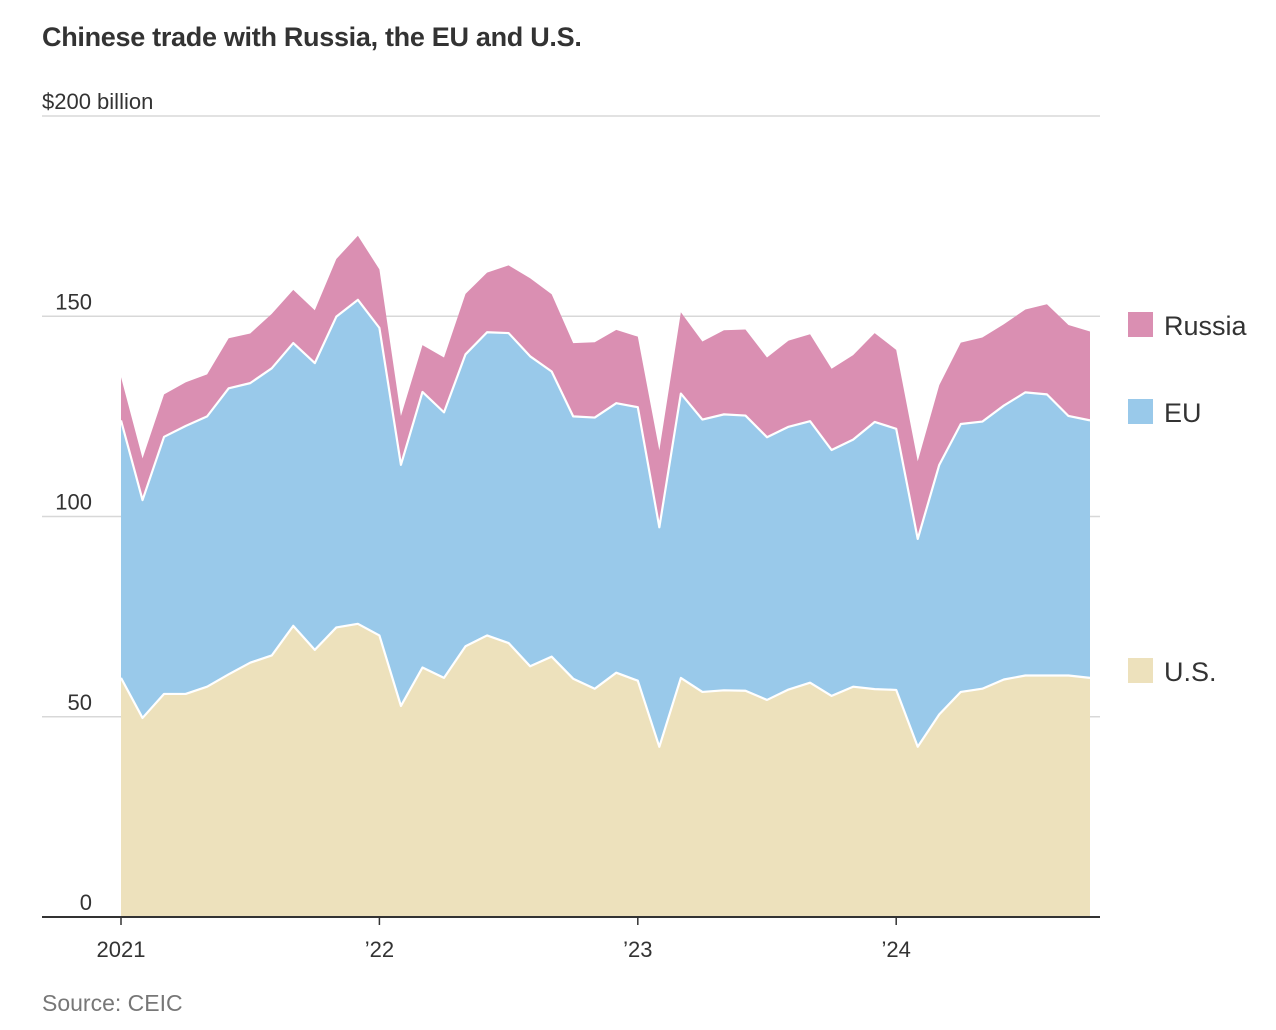  I want to click on legend-item-russia: Russia, so click(1188, 326).